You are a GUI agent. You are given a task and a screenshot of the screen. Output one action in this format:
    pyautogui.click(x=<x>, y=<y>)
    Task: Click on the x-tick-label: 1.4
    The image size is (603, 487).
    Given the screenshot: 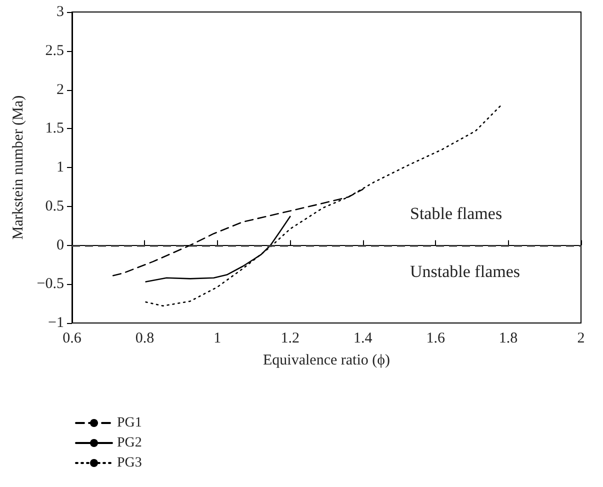 What is the action you would take?
    pyautogui.click(x=363, y=338)
    